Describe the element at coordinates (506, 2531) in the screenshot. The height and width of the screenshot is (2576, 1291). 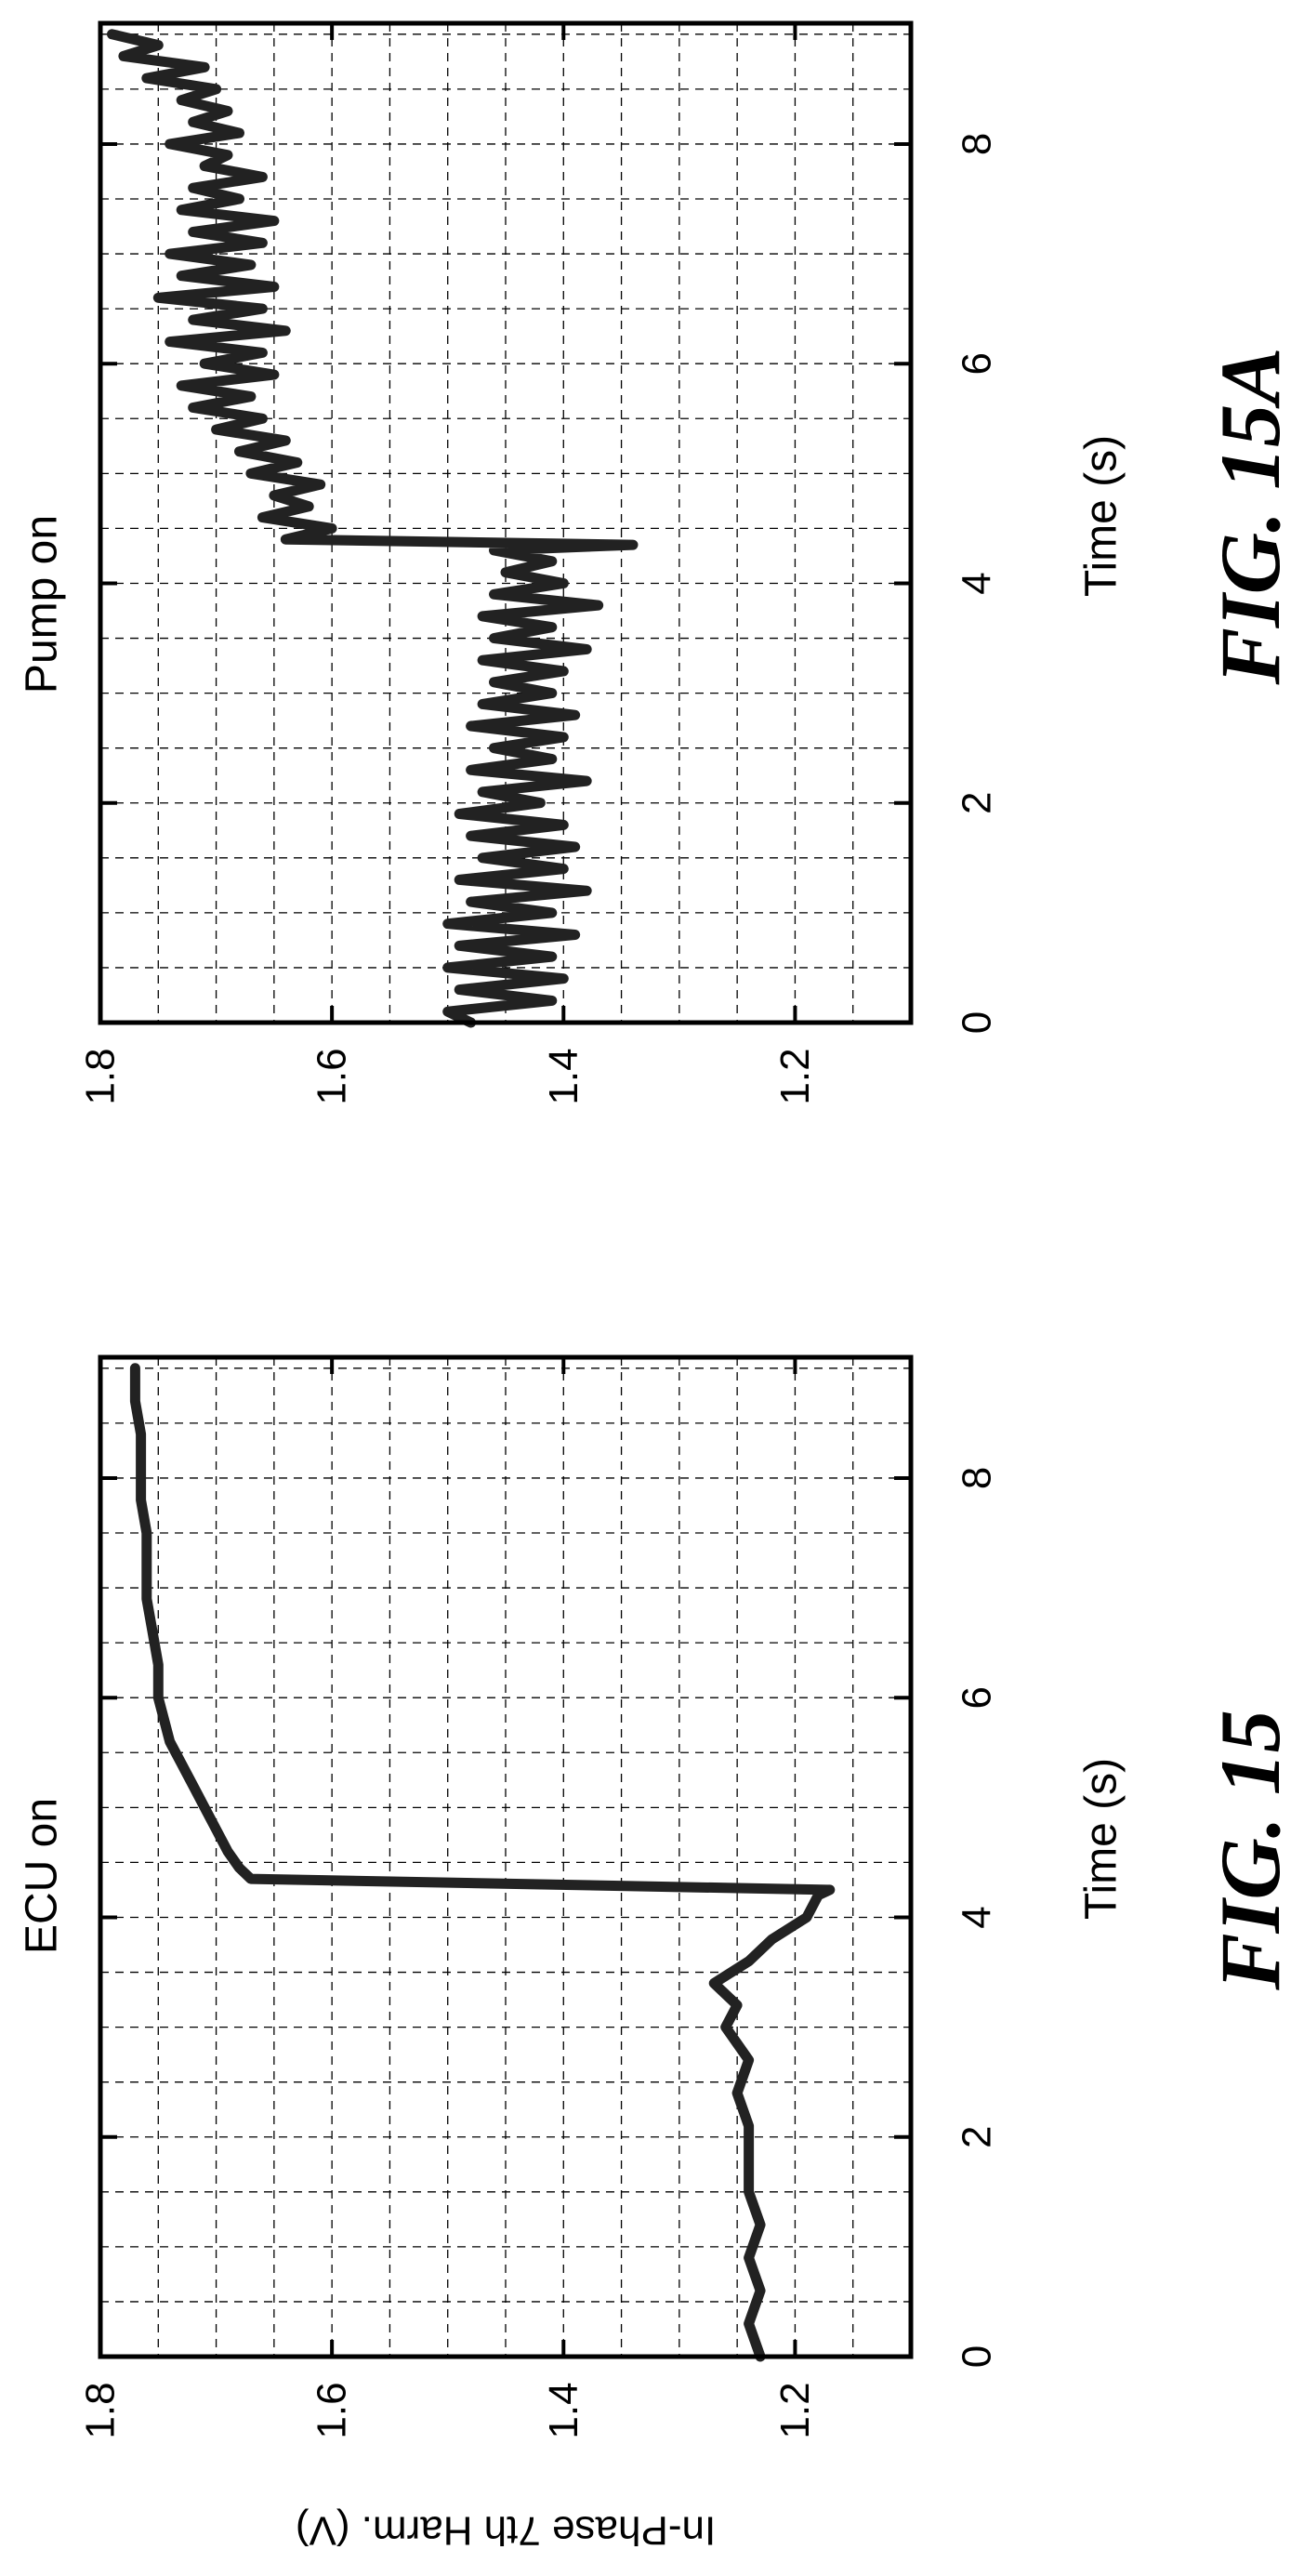
I see `y-axis-label: In-Phase 7th Harm. (V)` at that location.